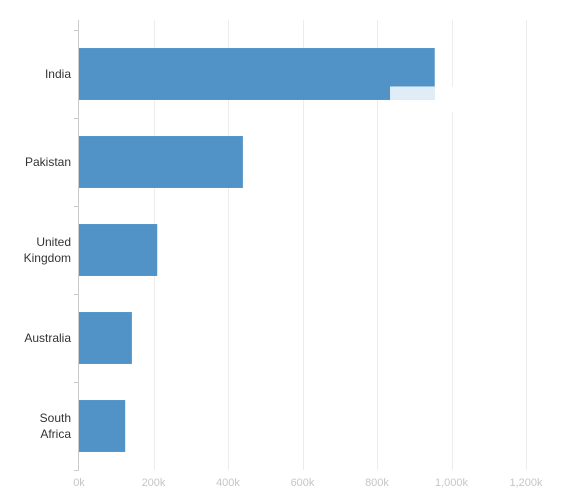 The height and width of the screenshot is (500, 566). Describe the element at coordinates (303, 483) in the screenshot. I see `x-tick-label: 600k` at that location.